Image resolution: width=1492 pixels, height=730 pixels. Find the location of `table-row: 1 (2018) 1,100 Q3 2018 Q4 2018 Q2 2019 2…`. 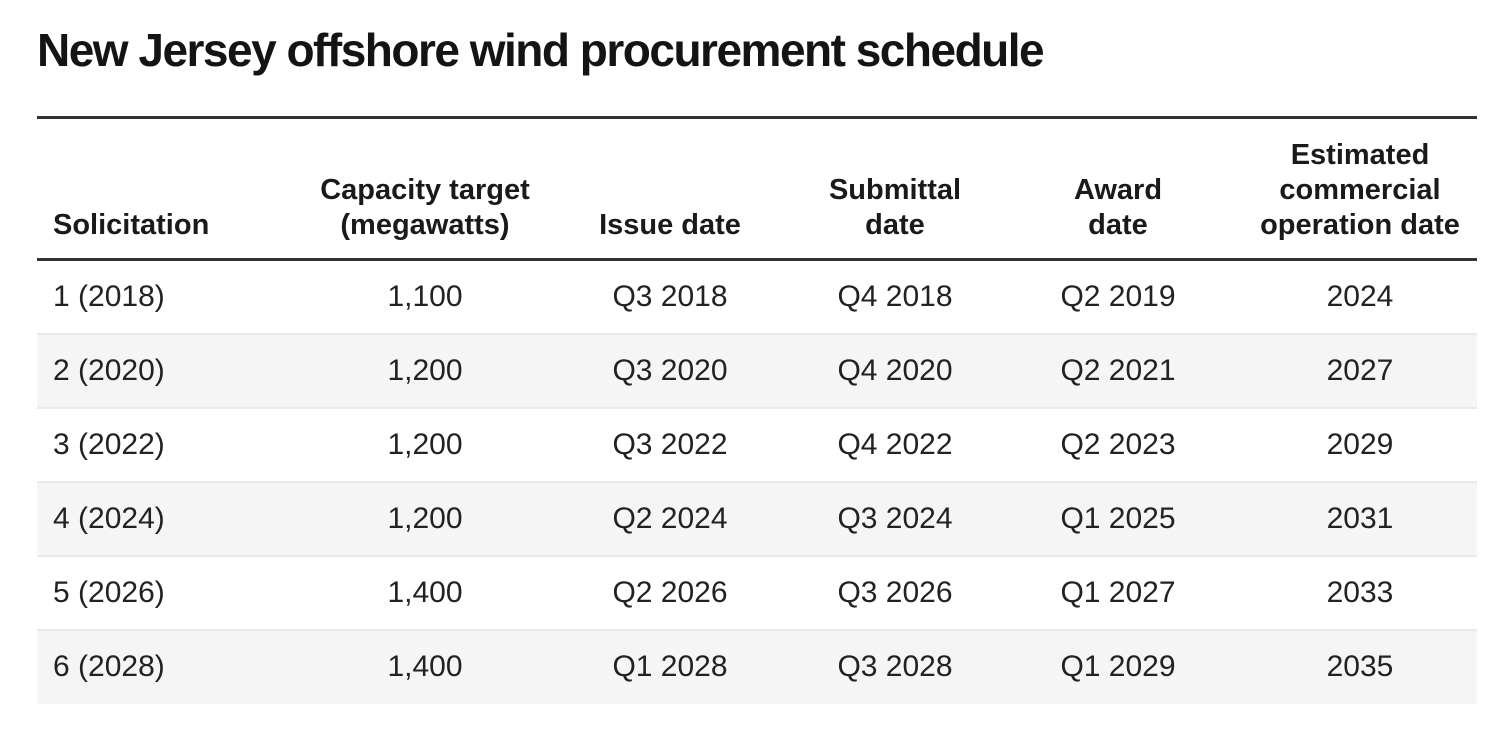

table-row: 1 (2018) 1,100 Q3 2018 Q4 2018 Q2 2019 2… is located at coordinates (757, 297).